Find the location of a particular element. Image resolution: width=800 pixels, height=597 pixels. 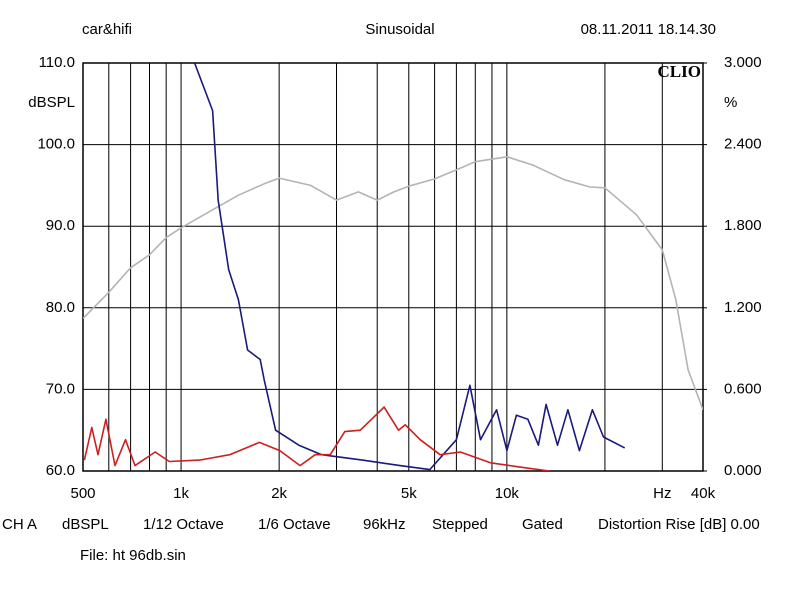

footer-item: Distortion Rise [dB] 0.00 is located at coordinates (679, 524).